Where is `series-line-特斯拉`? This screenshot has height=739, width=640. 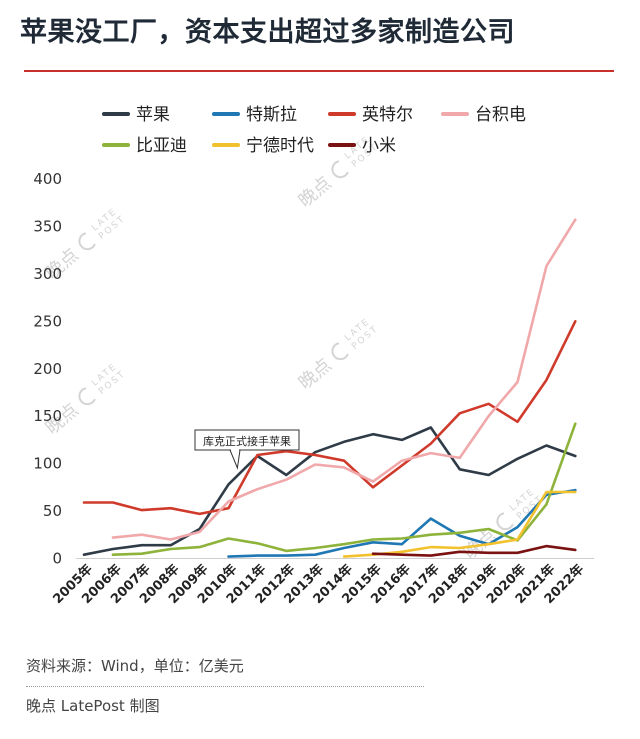 series-line-特斯拉 is located at coordinates (402, 523).